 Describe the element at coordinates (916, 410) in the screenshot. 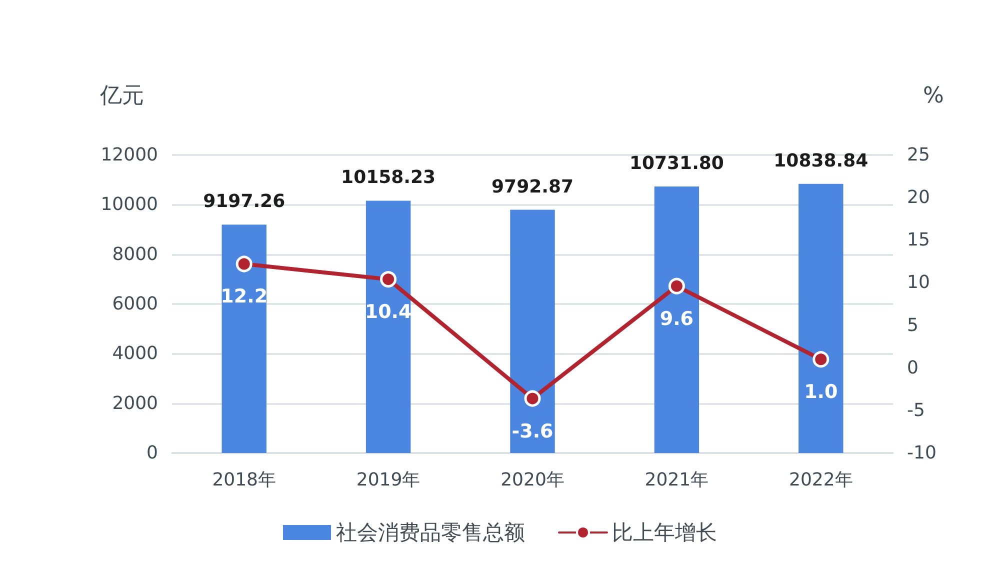

I see `y2-tick-label: -5` at that location.